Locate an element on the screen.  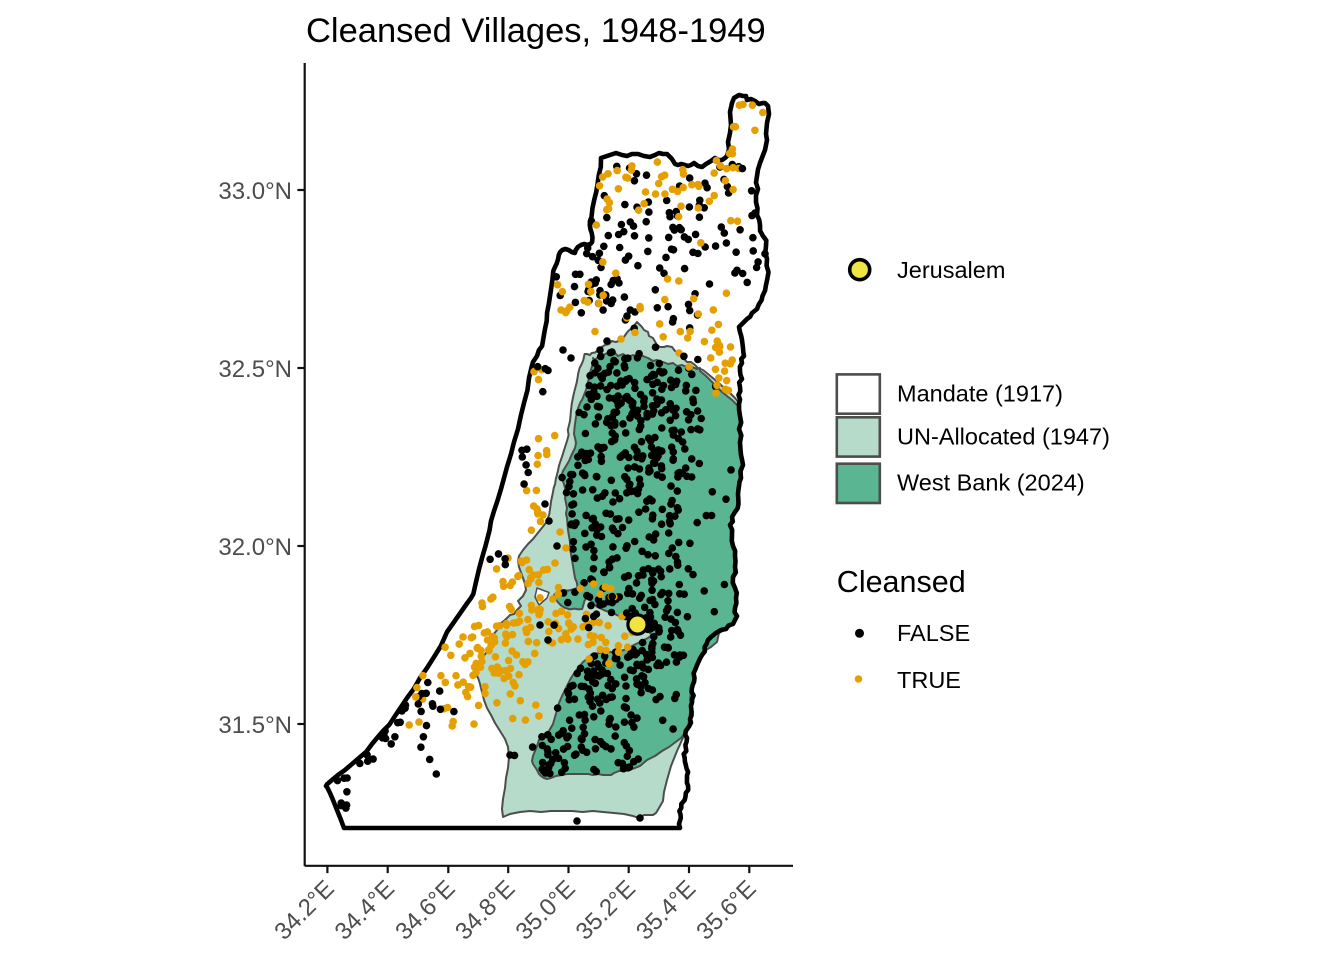
svg-text: FALSE is located at coordinates (933, 633).